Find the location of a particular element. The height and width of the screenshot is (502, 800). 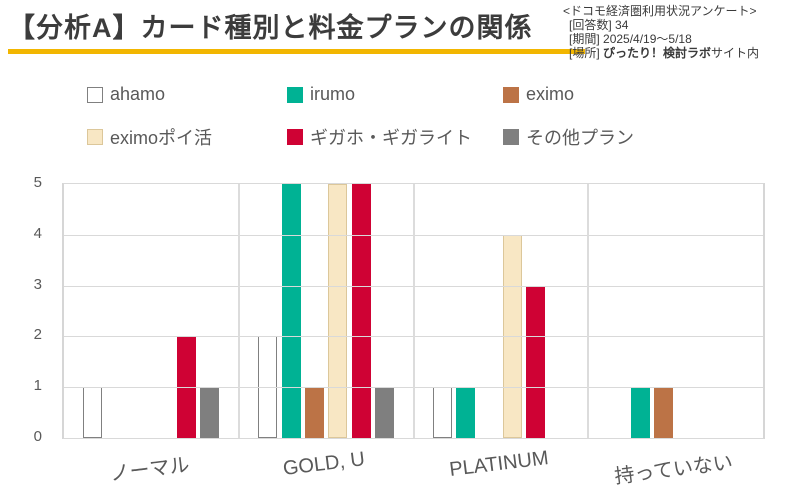

legend-label: ahamo is located at coordinates (138, 94).